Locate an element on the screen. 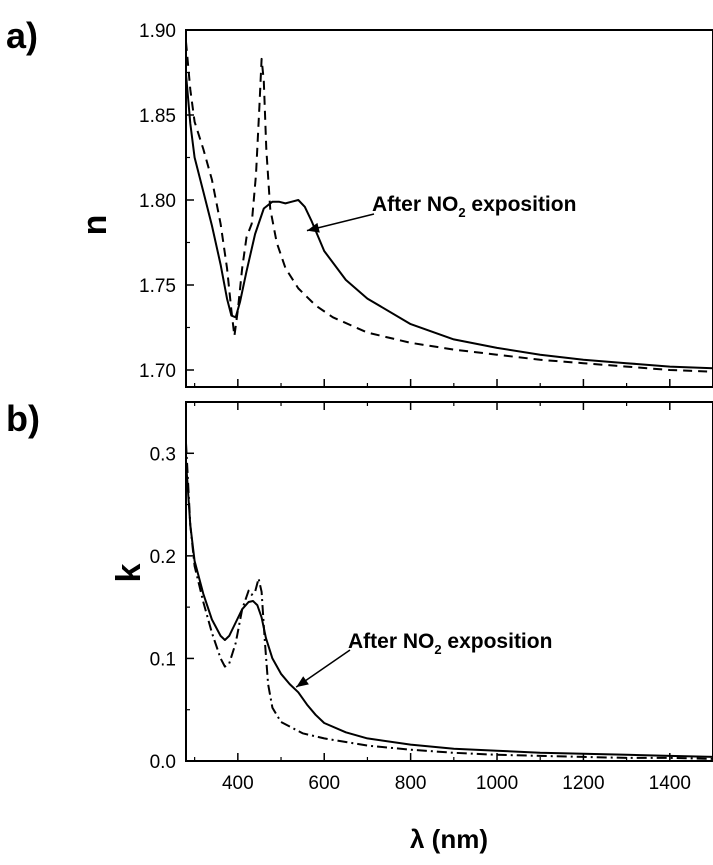  y-tick-label: 0.2 is located at coordinates (163, 557).